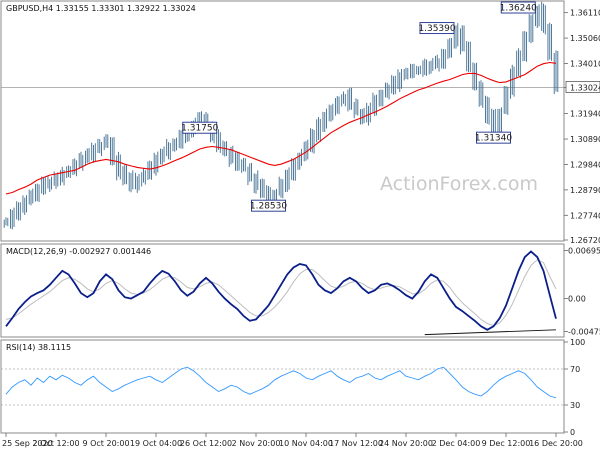 Image resolution: width=600 pixels, height=450 pixels. Describe the element at coordinates (456, 443) in the screenshot. I see `time-tick-label: 2 Dec 04:00` at that location.